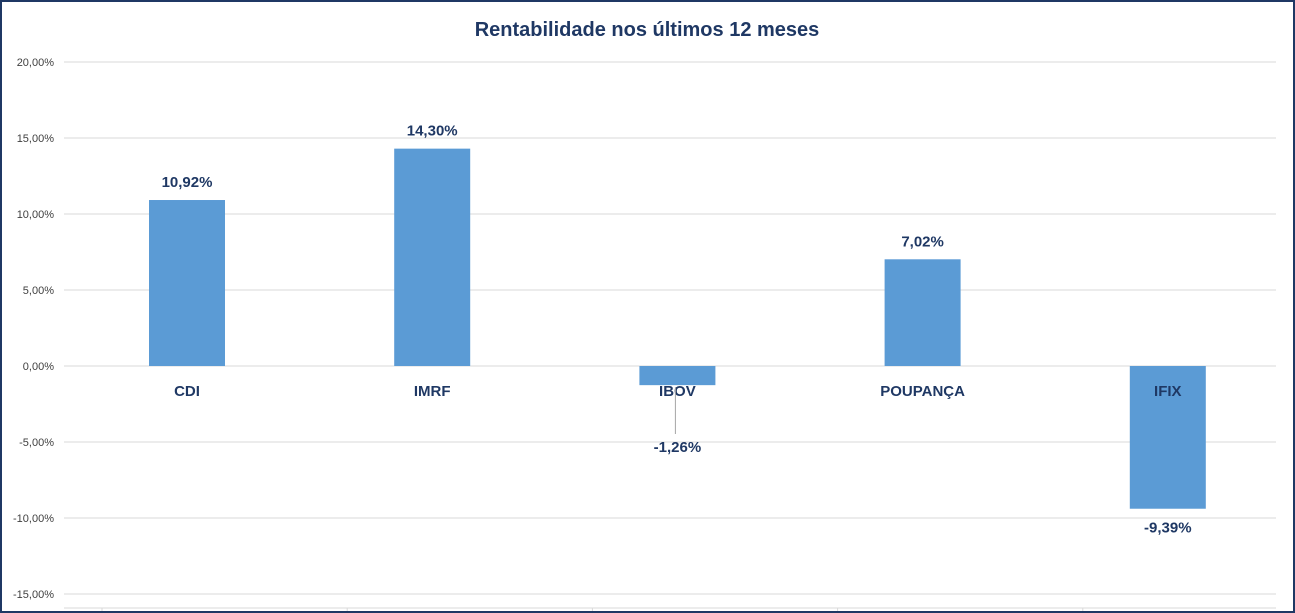 The image size is (1295, 613). Describe the element at coordinates (36, 63) in the screenshot. I see `y-tick-label: 20,00%` at that location.